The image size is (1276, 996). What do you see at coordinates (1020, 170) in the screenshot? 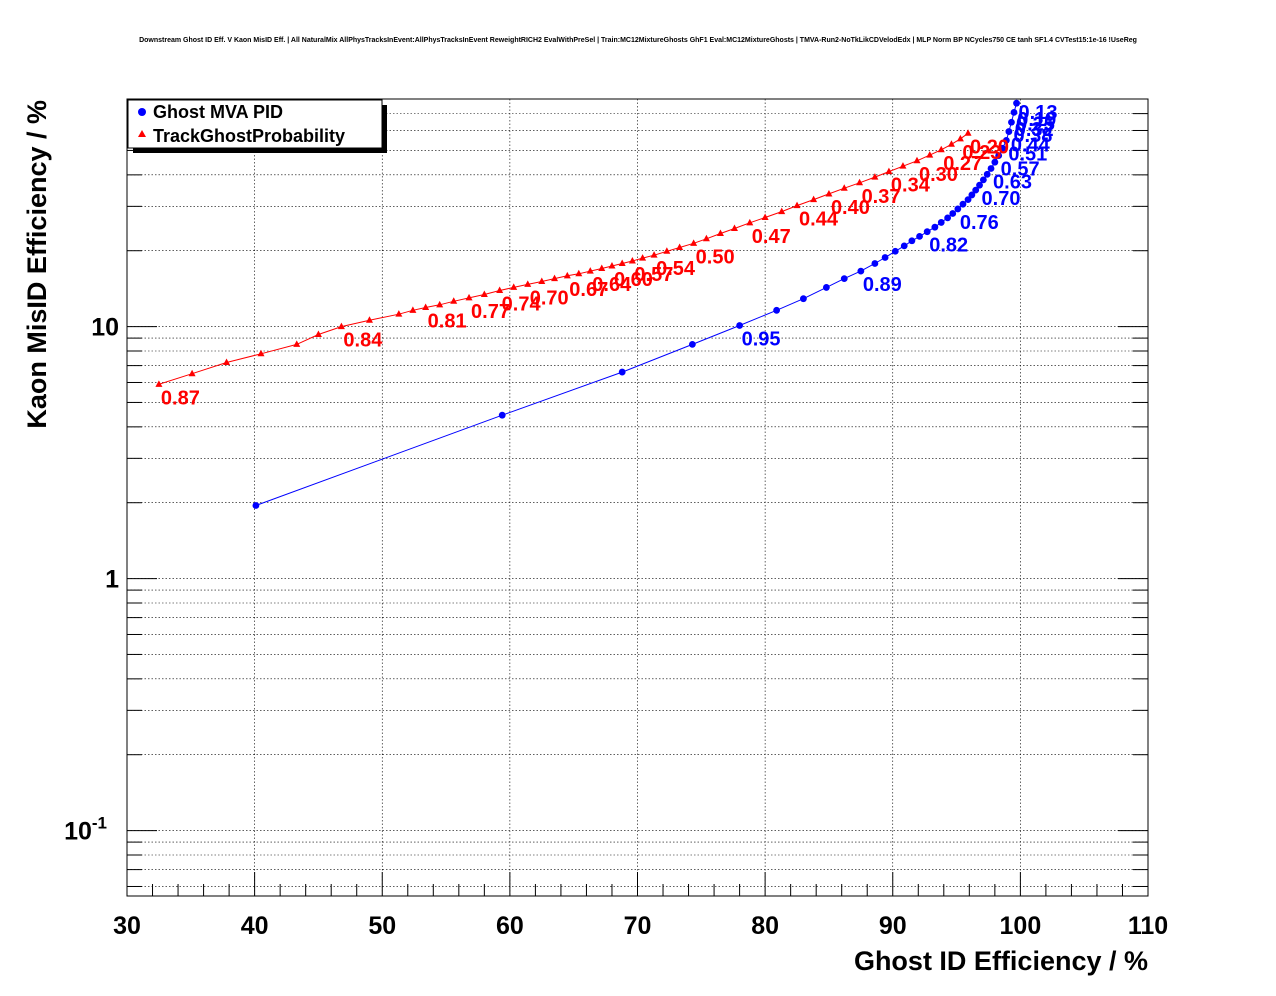
I see `point-label: 0.57` at bounding box center [1020, 170].